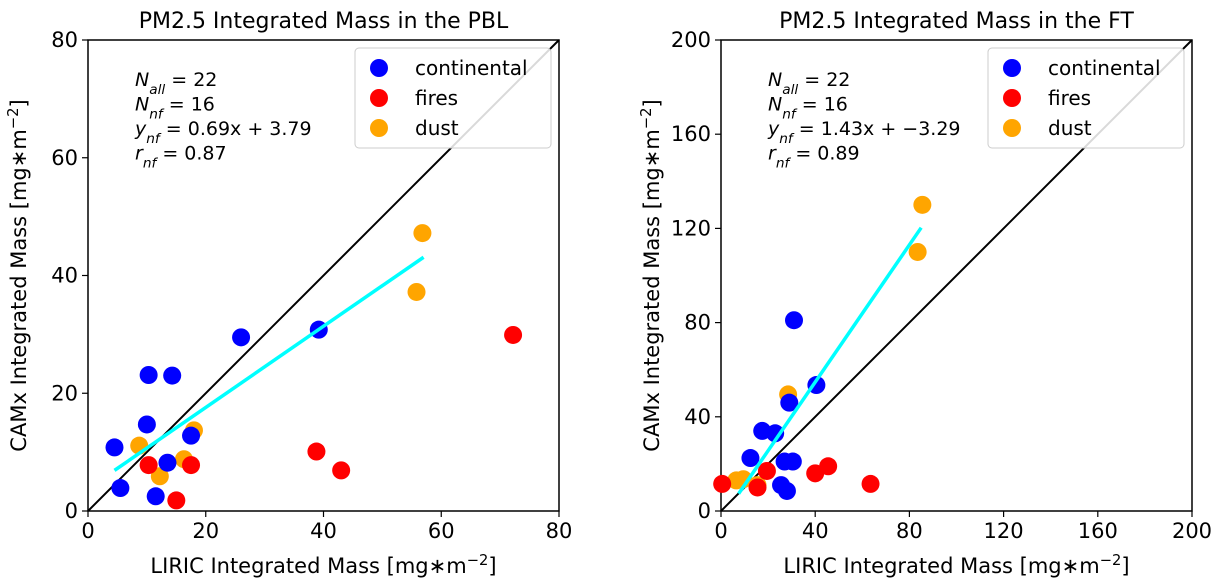  What do you see at coordinates (814, 157) in the screenshot?
I see `annotation-ft: rnf = 0.89` at bounding box center [814, 157].